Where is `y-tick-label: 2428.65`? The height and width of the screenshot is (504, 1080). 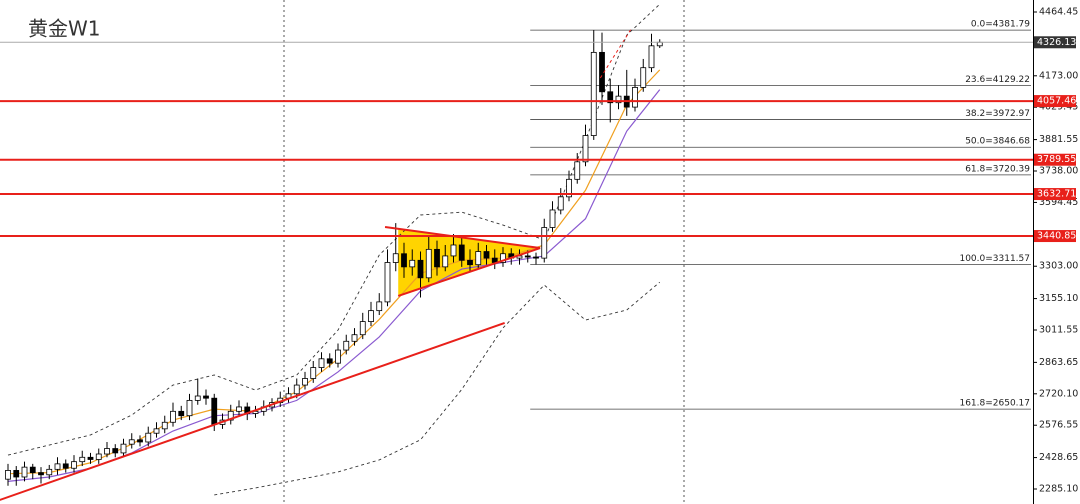
y-tick-label: 2428.65 is located at coordinates (1058, 457).